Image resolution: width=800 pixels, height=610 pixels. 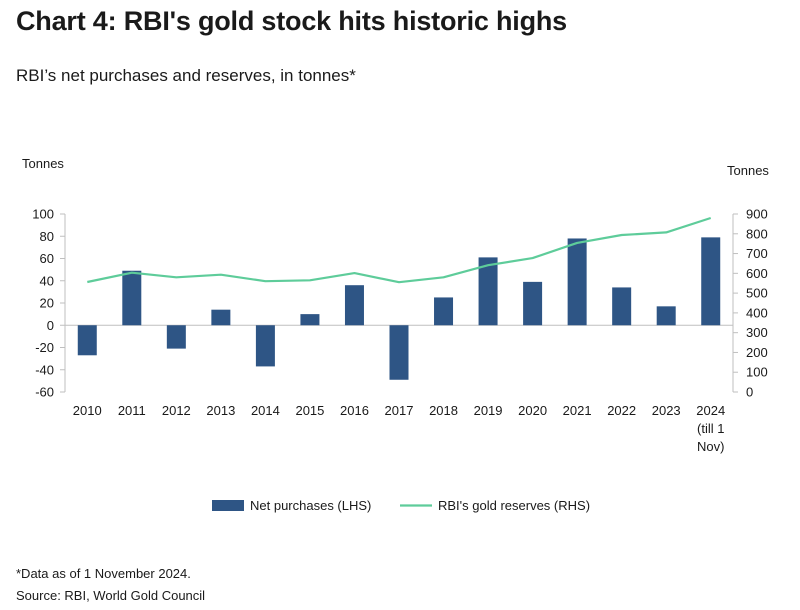 I want to click on left-tick-label: 80, so click(x=47, y=236).